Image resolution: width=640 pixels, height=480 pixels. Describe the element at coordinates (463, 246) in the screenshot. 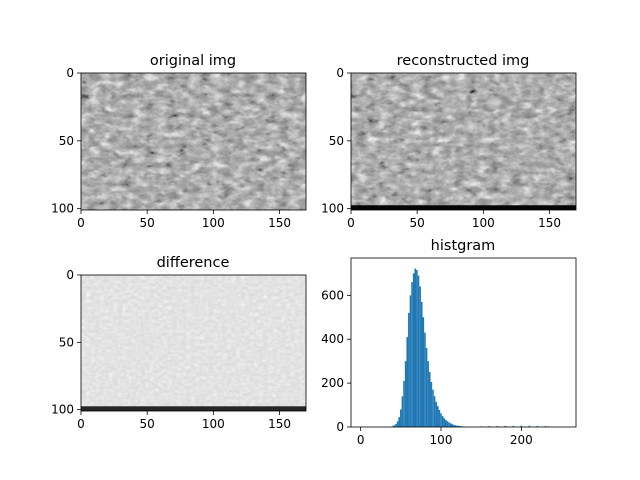

I see `subplot-title: histgram` at that location.